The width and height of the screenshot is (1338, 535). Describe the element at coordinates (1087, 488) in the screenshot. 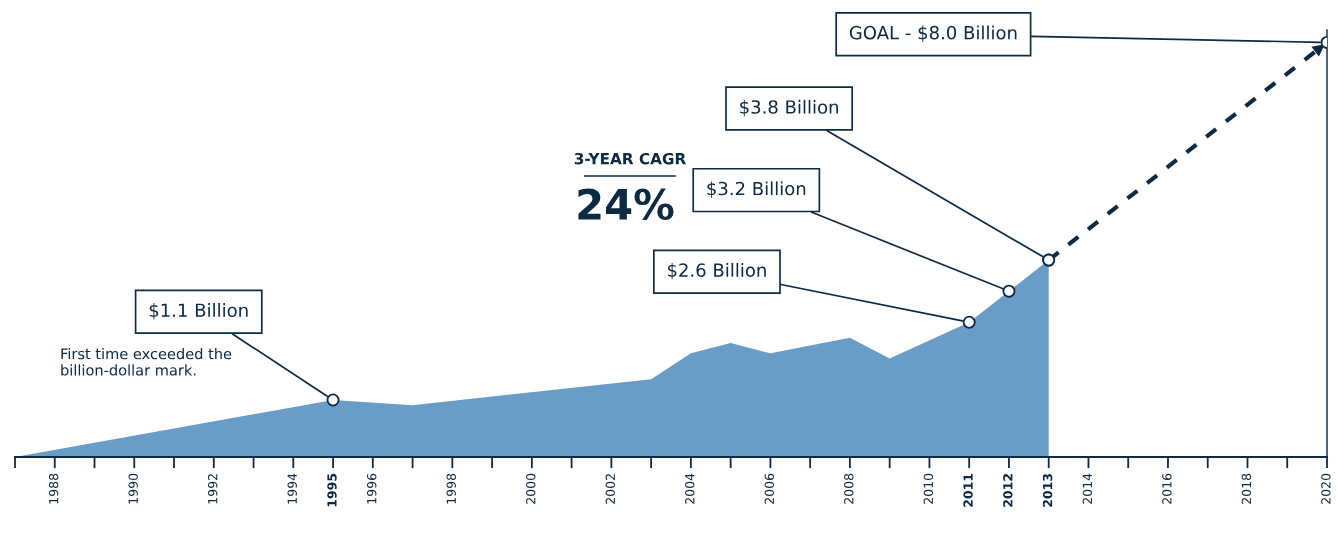

I see `x-tick-label: 2014` at that location.